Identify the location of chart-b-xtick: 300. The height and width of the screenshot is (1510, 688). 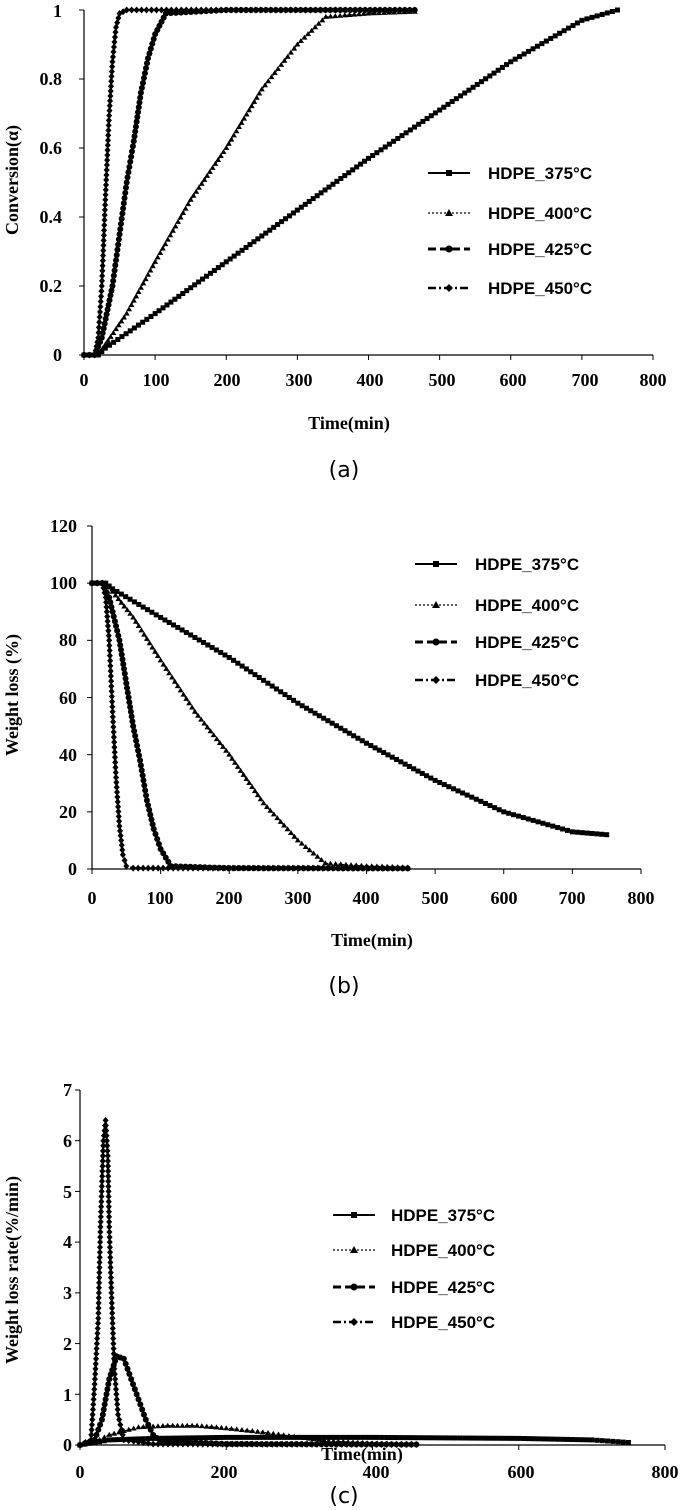
(298, 898).